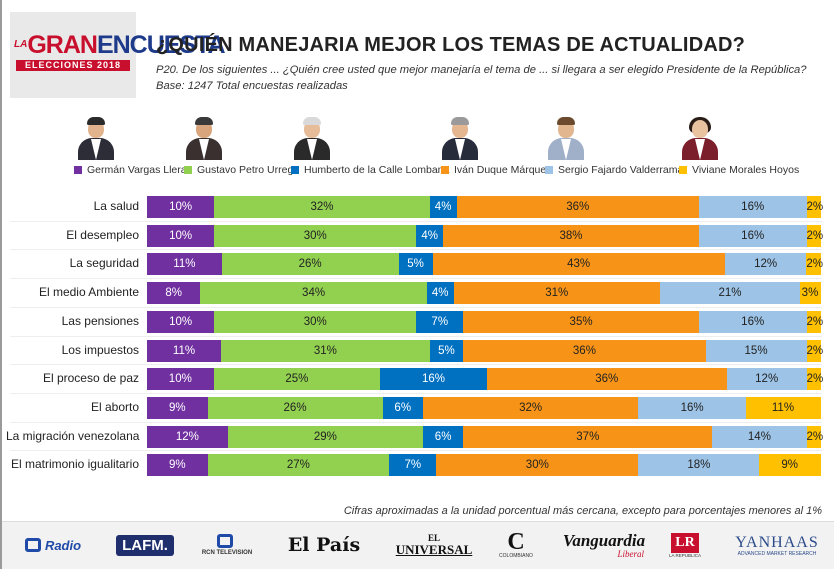 The height and width of the screenshot is (569, 834). What do you see at coordinates (746, 170) in the screenshot?
I see `legend-label: Viviane Morales Hoyos` at bounding box center [746, 170].